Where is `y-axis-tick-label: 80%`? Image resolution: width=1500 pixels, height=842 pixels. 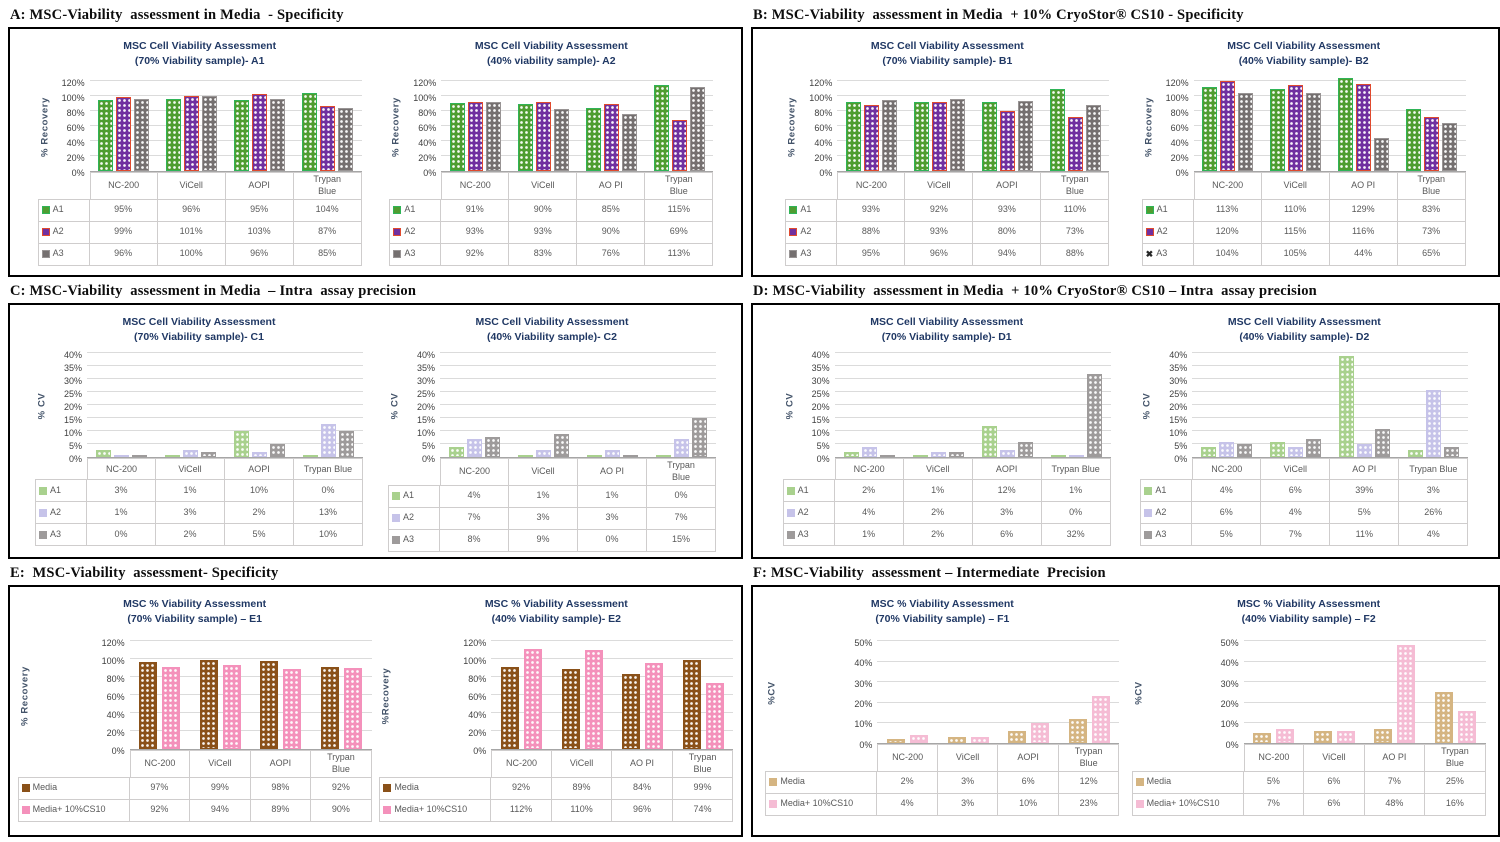
y-axis-tick-label: 80% is located at coordinates (75, 112).